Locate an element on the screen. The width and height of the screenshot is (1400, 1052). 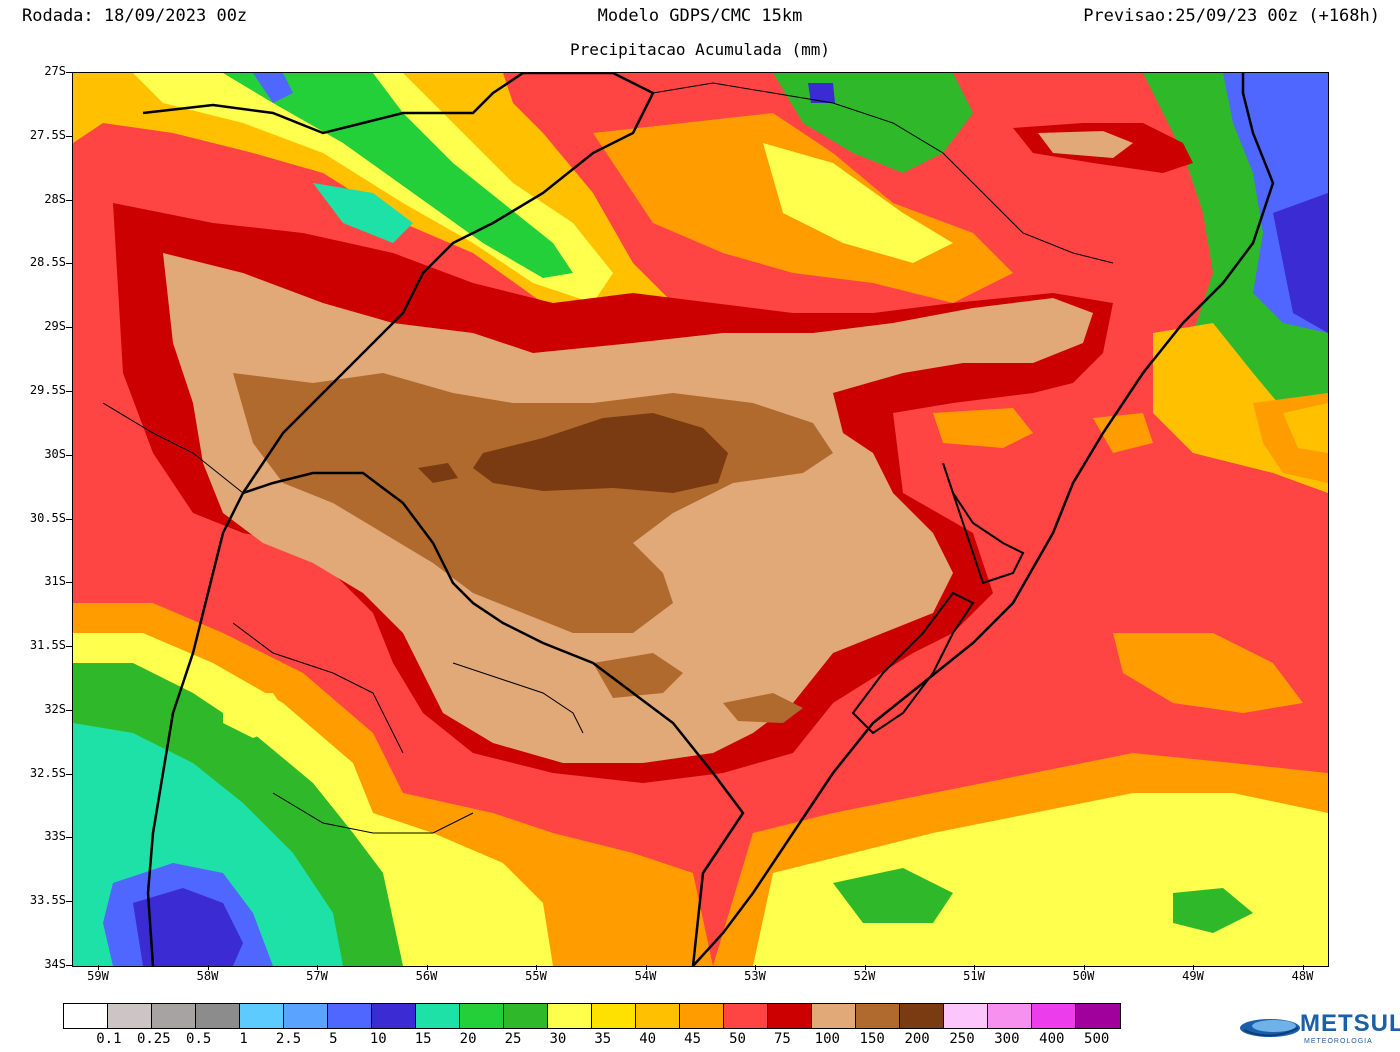
lagoa-line is located at coordinates (913, 663).